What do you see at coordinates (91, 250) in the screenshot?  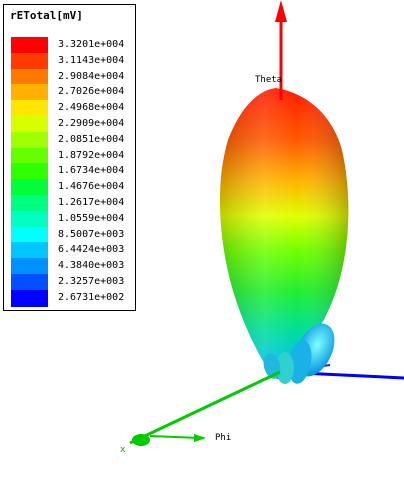 I see `legend-value: 6.4424e+003` at bounding box center [91, 250].